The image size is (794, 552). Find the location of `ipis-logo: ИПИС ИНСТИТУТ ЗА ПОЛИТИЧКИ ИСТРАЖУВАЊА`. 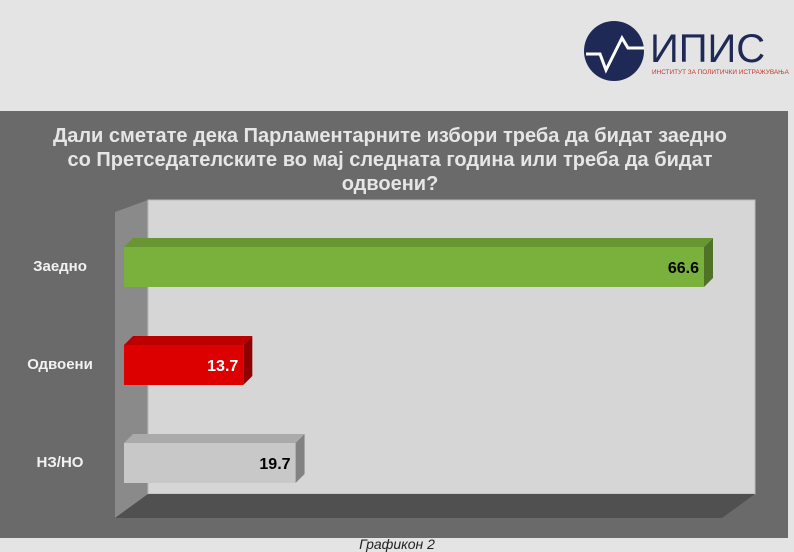

ipis-logo: ИПИС ИНСТИТУТ ЗА ПОЛИТИЧКИ ИСТРАЖУВАЊА is located at coordinates (687, 51).